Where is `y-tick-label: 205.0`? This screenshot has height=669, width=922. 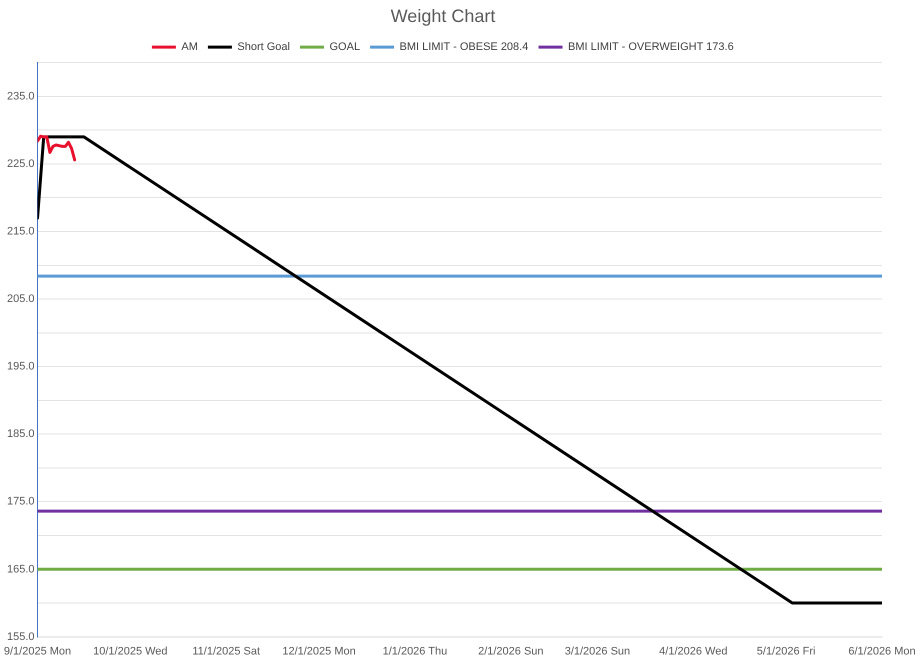 y-tick-label: 205.0 is located at coordinates (20, 299).